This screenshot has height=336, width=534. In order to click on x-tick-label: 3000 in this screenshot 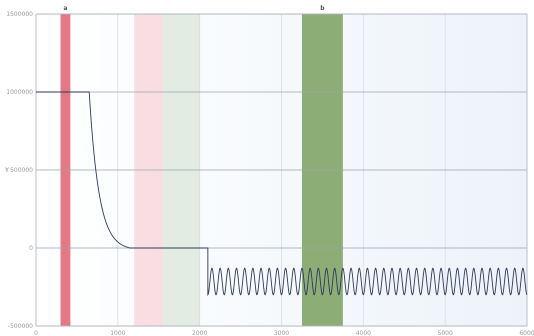, I will do `click(281, 333)`.